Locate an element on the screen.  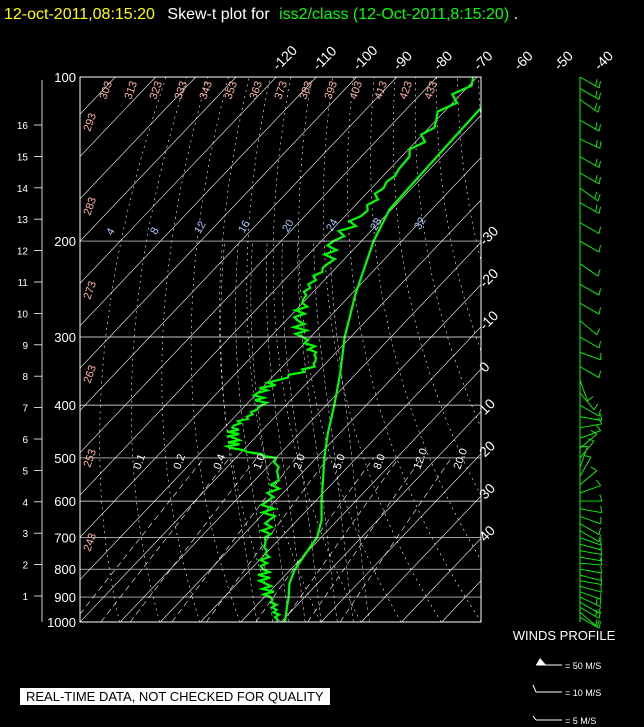
height-tick-label: 11 is located at coordinates (23, 283).